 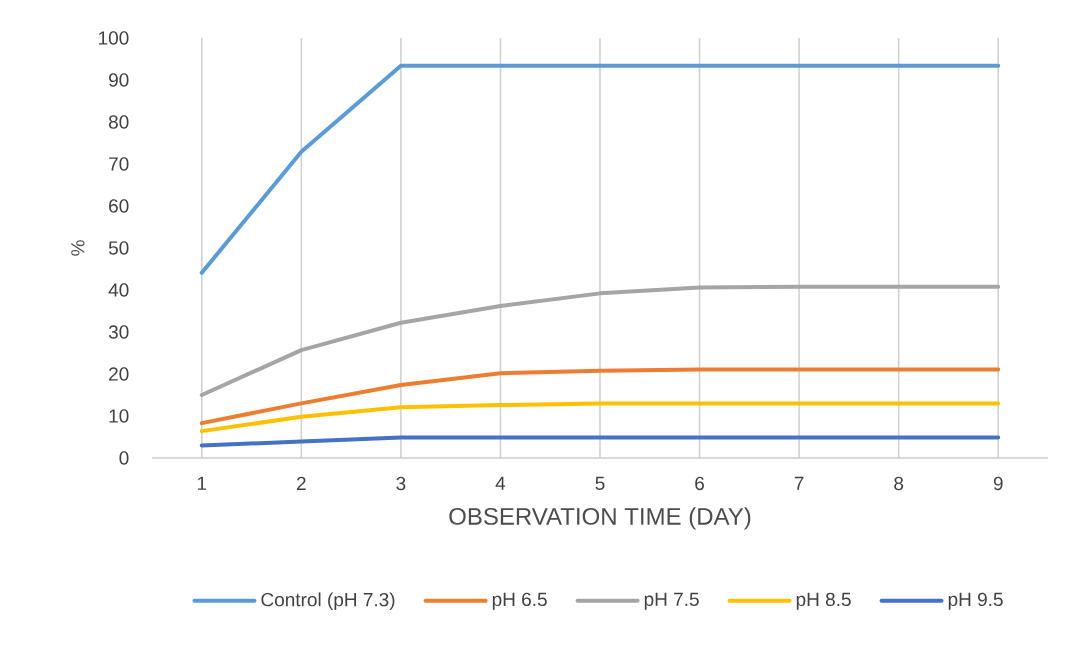 What do you see at coordinates (118, 248) in the screenshot?
I see `y-tick-label: 50` at bounding box center [118, 248].